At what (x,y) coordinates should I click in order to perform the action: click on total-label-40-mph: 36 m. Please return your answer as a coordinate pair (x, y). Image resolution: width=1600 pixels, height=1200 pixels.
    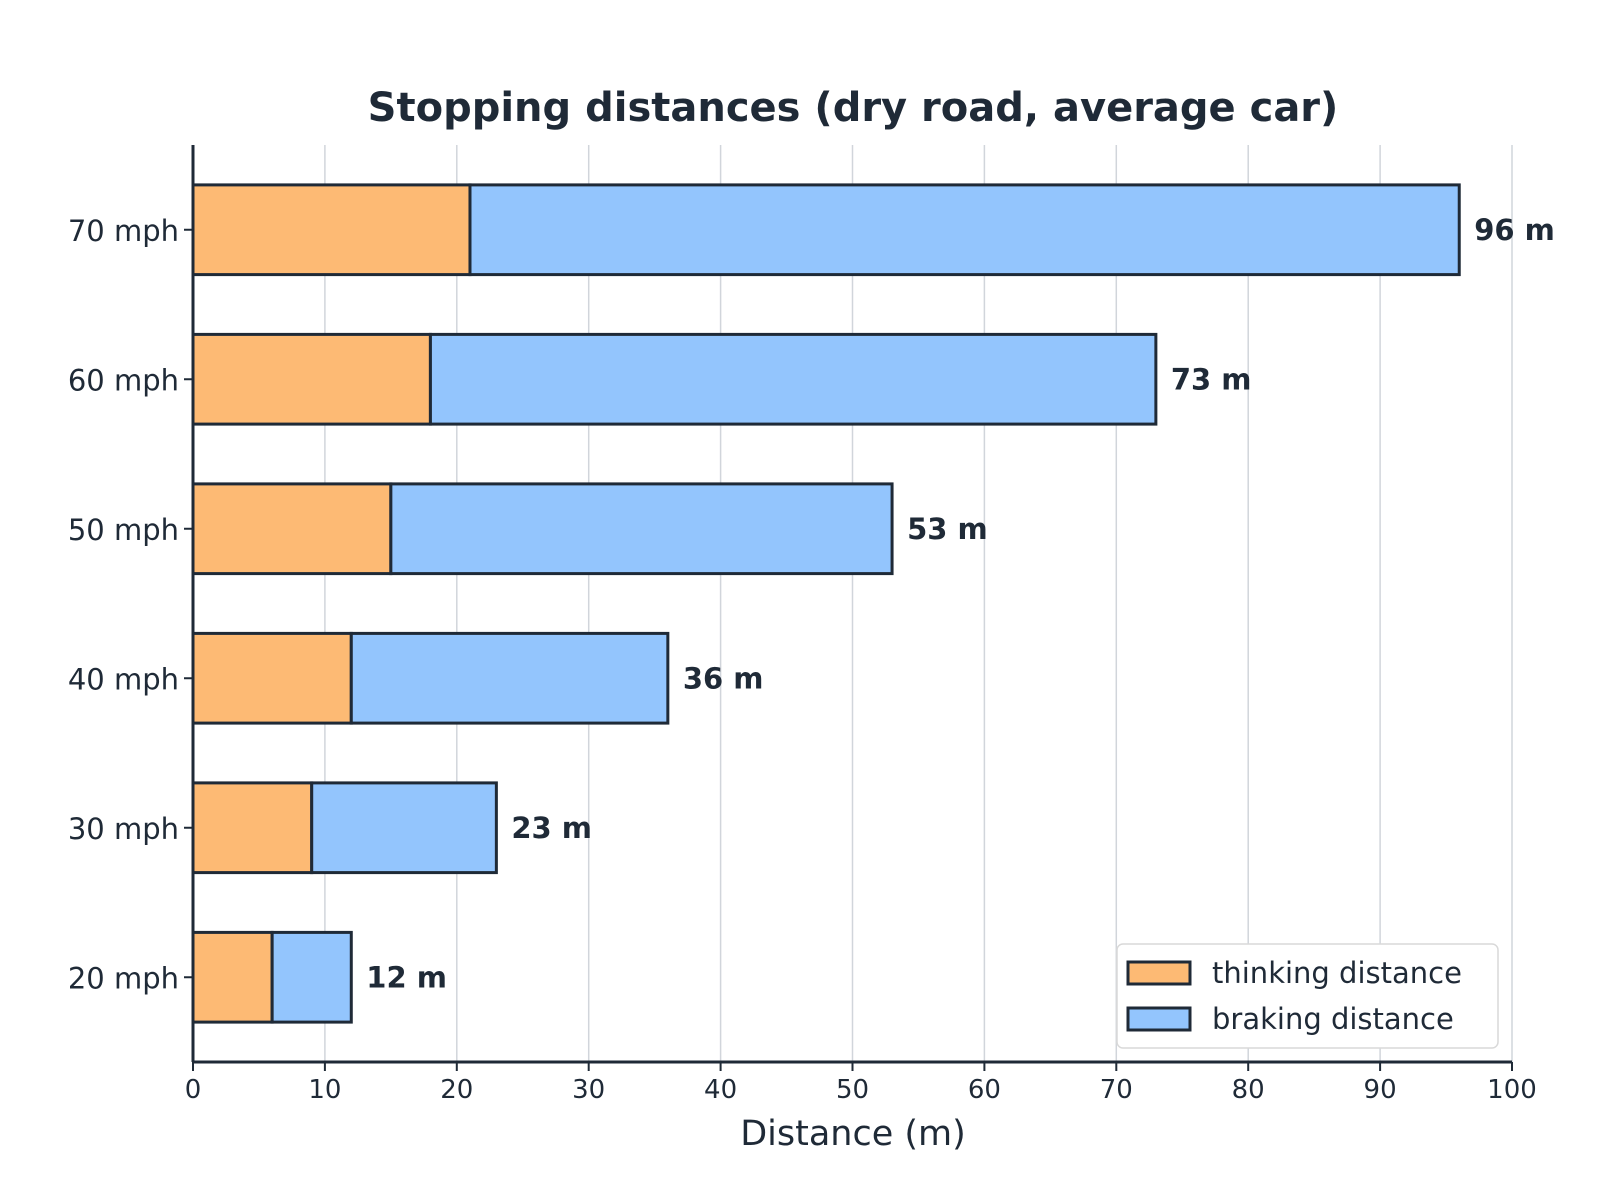
    Looking at the image, I should click on (723, 678).